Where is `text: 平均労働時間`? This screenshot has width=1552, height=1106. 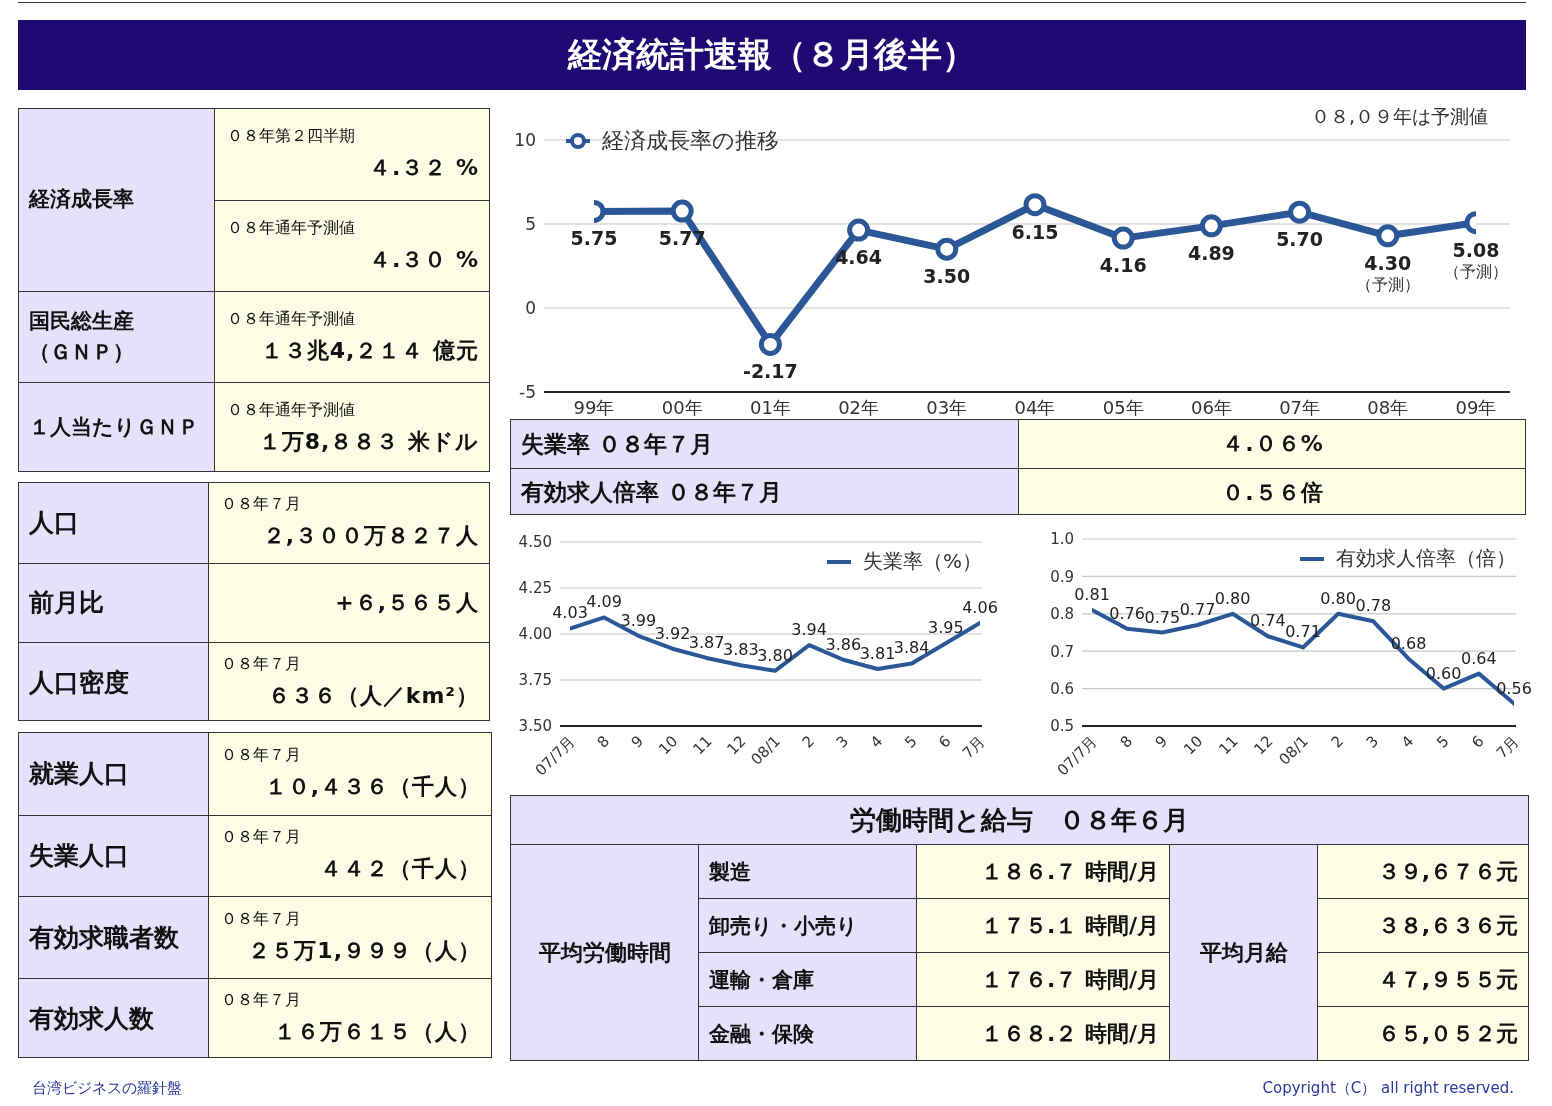 text: 平均労働時間 is located at coordinates (604, 952).